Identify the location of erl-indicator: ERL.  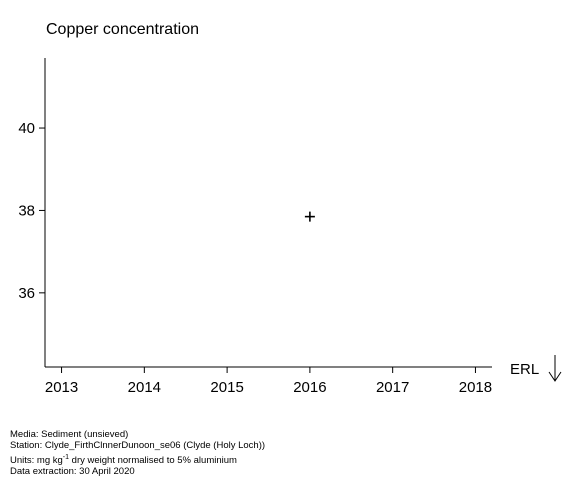
(536, 368).